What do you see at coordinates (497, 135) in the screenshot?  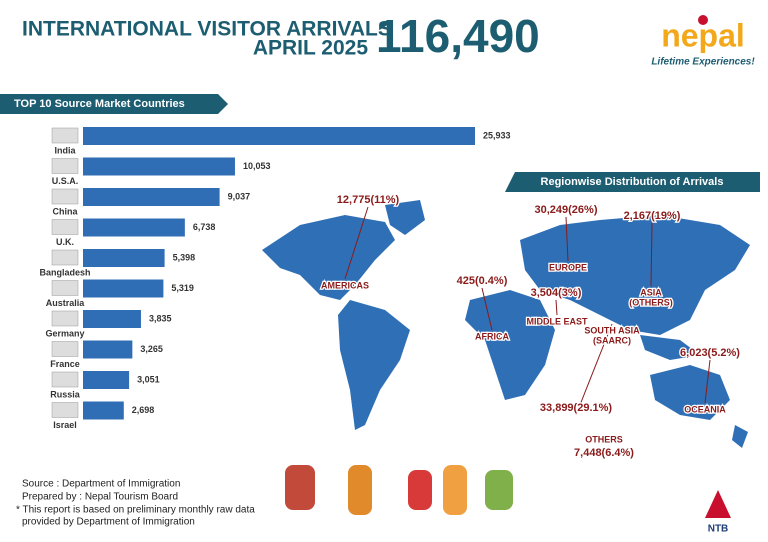 I see `value-label: 25,933` at bounding box center [497, 135].